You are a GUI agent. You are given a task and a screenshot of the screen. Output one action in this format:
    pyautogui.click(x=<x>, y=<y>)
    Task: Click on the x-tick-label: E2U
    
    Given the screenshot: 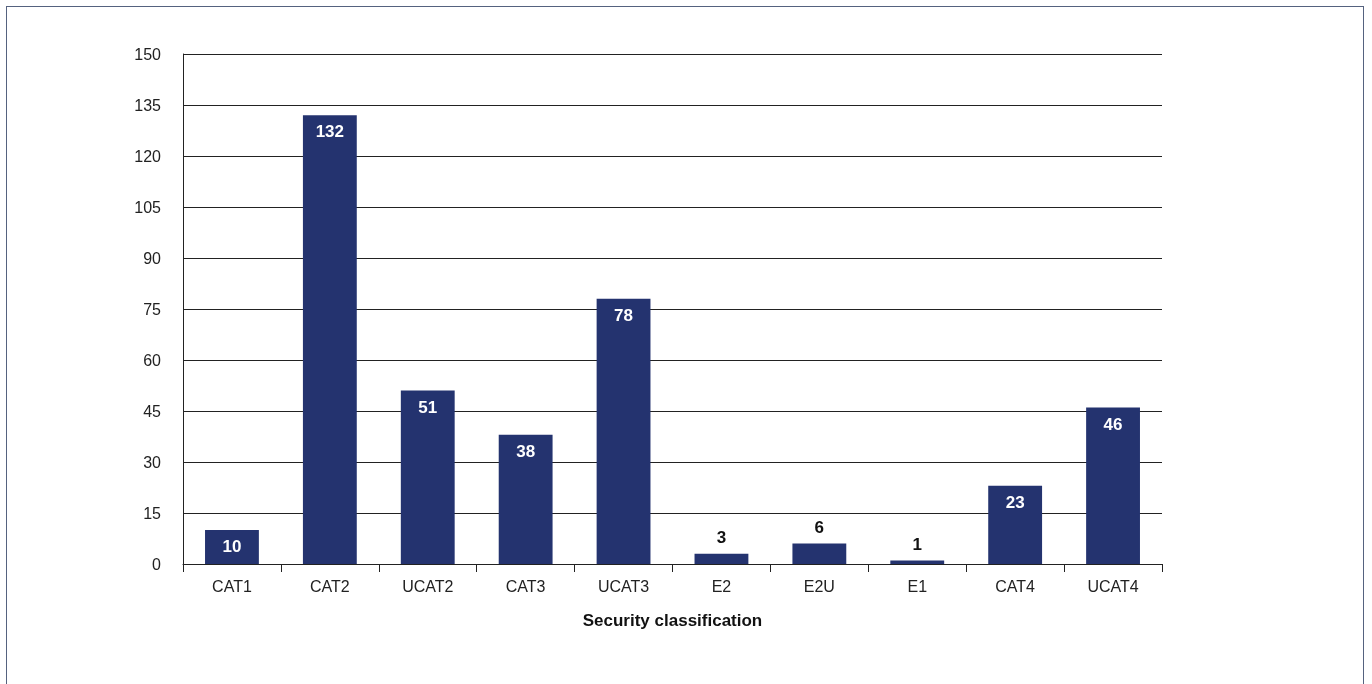 What is the action you would take?
    pyautogui.click(x=819, y=586)
    